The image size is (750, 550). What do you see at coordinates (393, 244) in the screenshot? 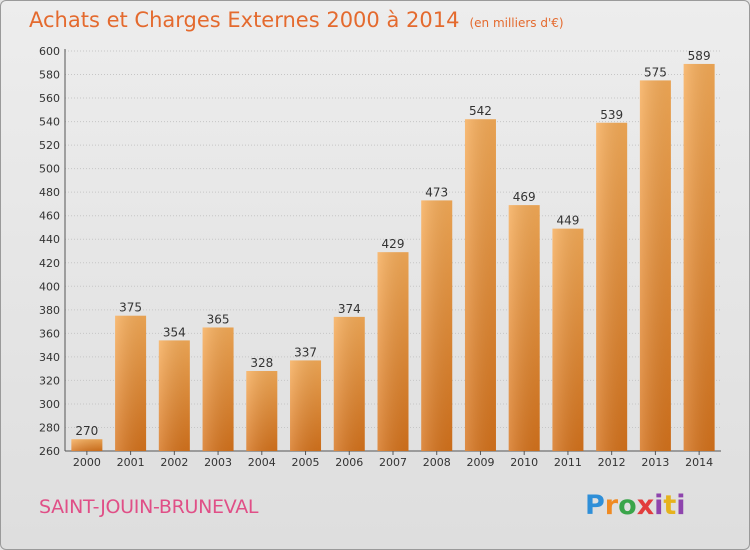
I see `data-label: 429` at bounding box center [393, 244].